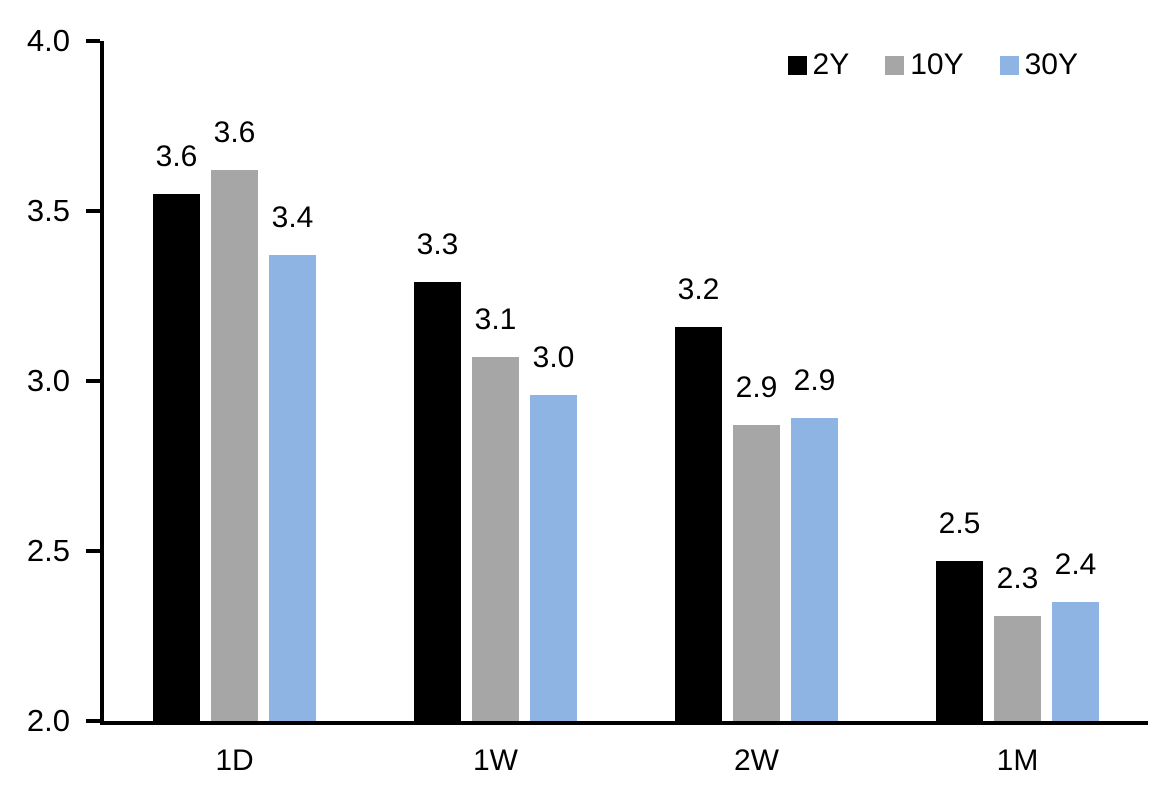 The width and height of the screenshot is (1152, 795). What do you see at coordinates (756, 760) in the screenshot?
I see `x-axis-label-2w: 2W` at bounding box center [756, 760].